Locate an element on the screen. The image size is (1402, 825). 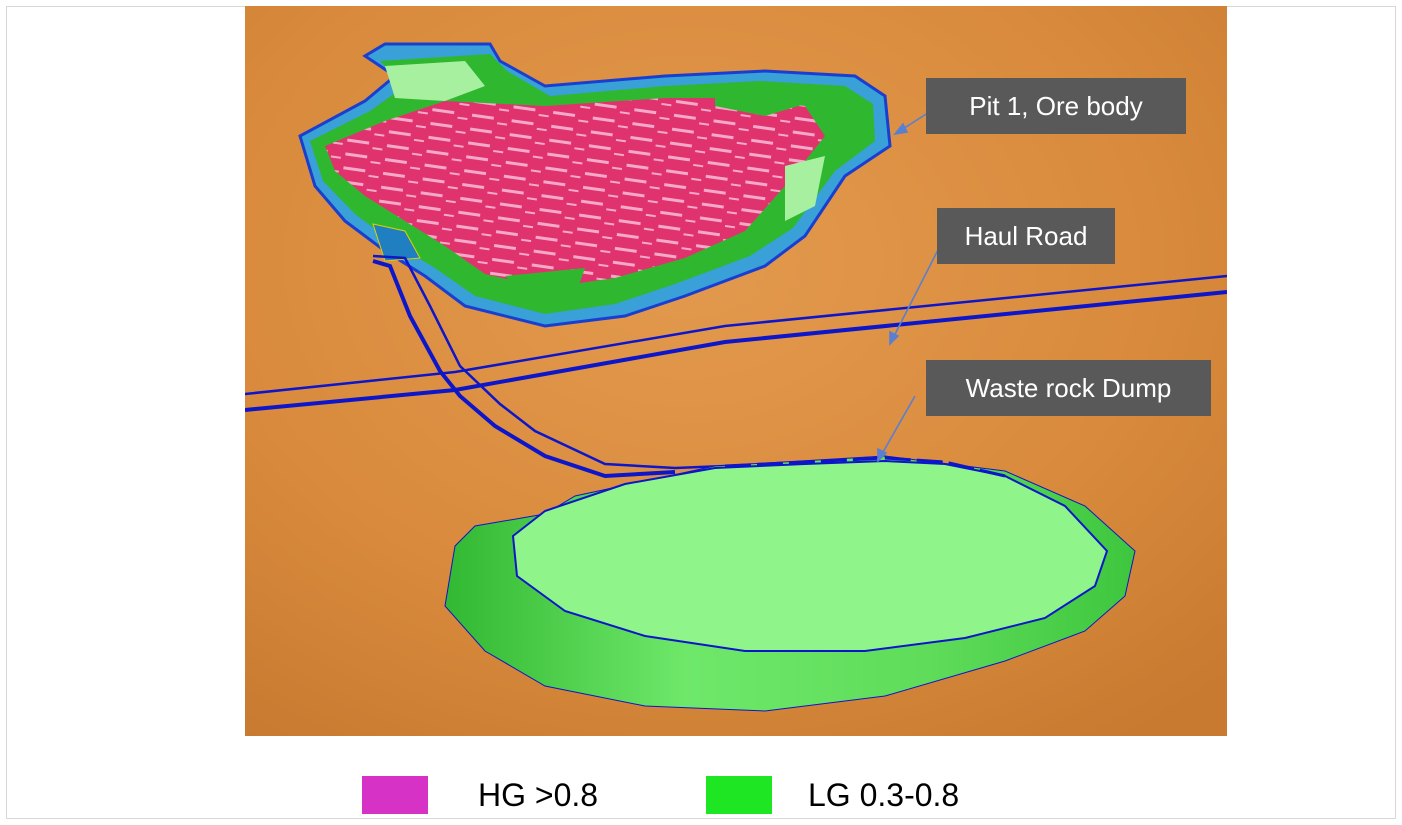
callout-pit-ore-body: Pit 1, Ore body is located at coordinates (1056, 106).